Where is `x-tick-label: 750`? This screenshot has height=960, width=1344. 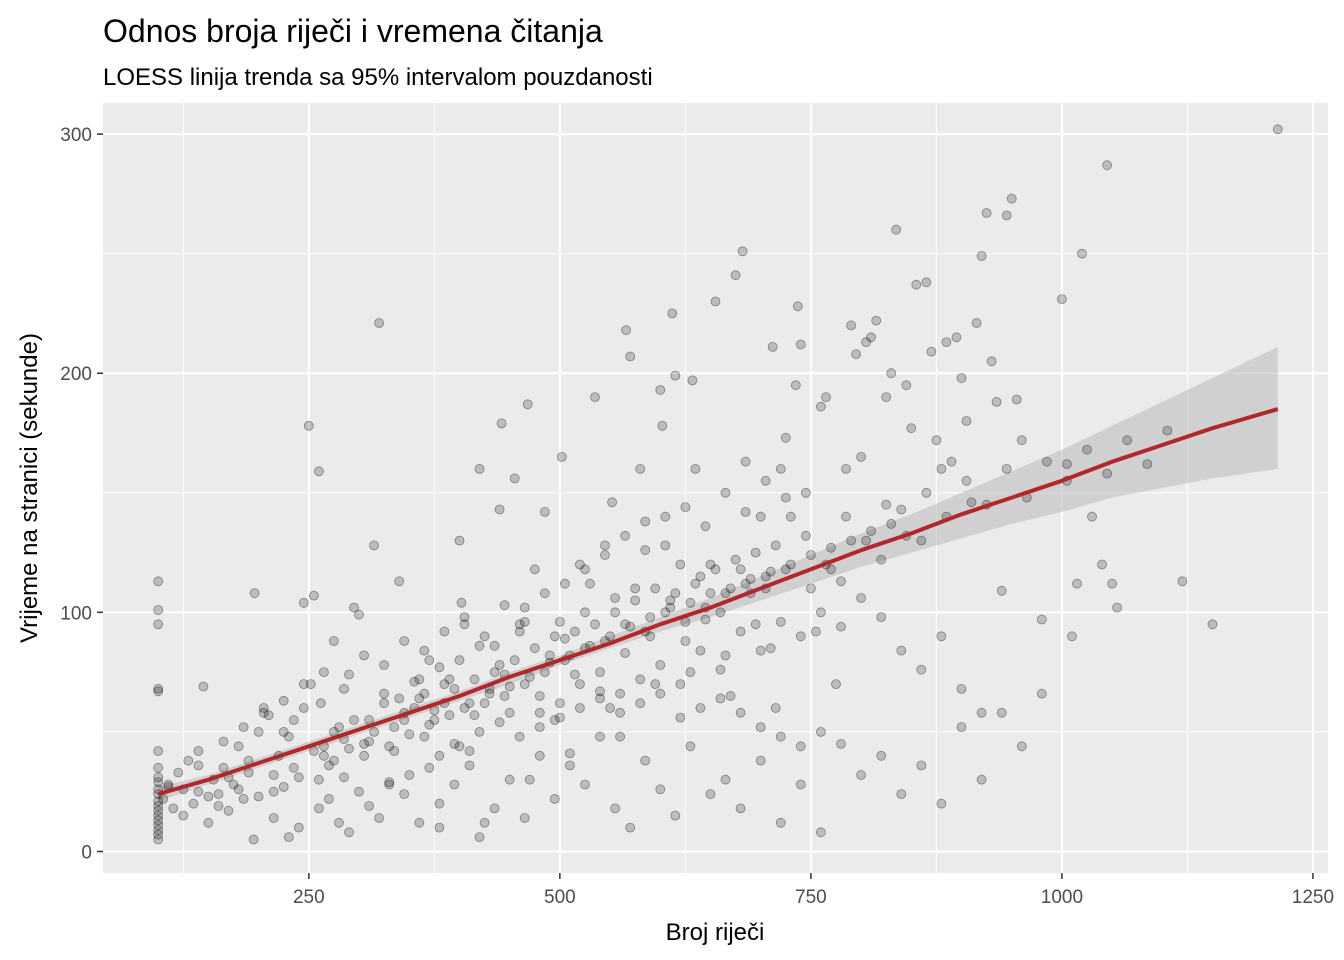 x-tick-label: 750 is located at coordinates (811, 897).